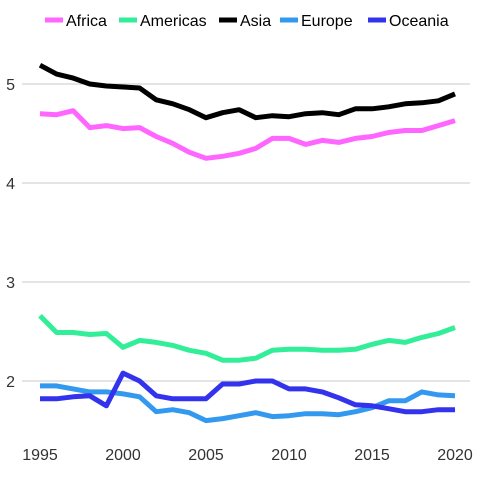 Image resolution: width=480 pixels, height=480 pixels. I want to click on series-line-asia, so click(247, 91).